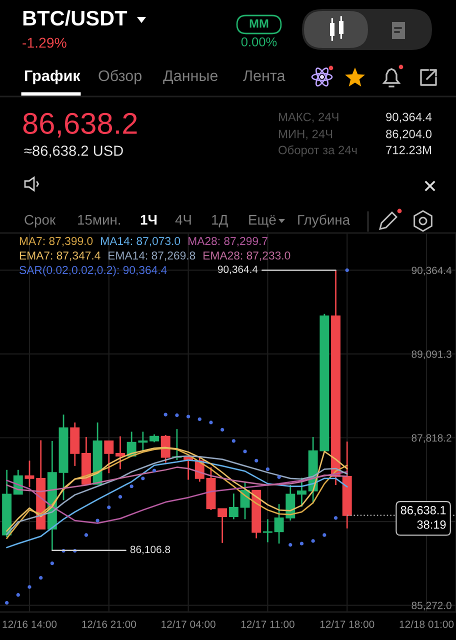  Describe the element at coordinates (267, 624) in the screenshot. I see `x-tick-label: 12/17 11:00` at that location.